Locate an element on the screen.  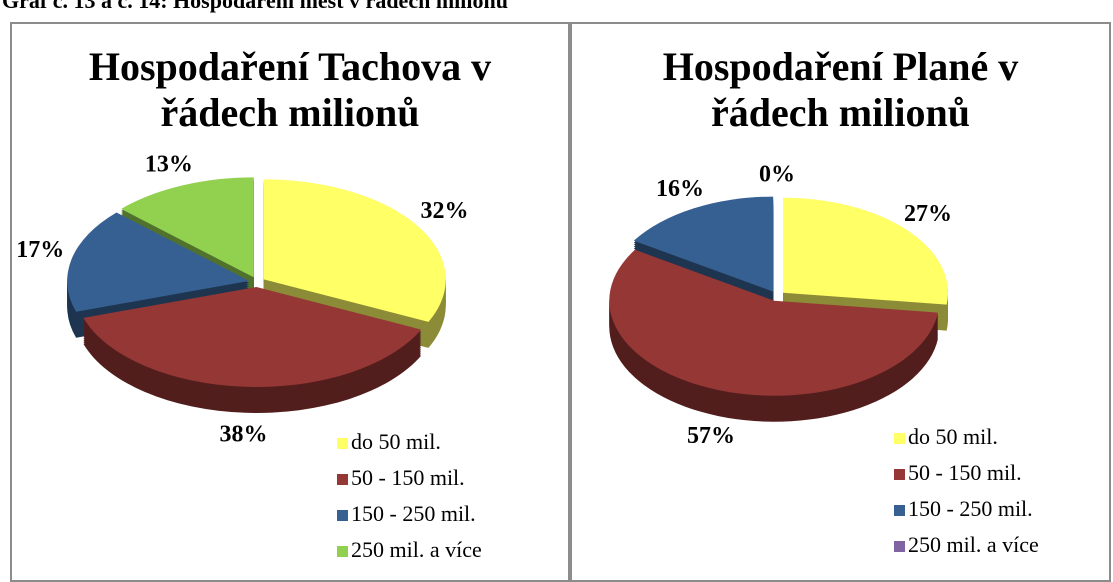
data-label: 0% is located at coordinates (777, 175).